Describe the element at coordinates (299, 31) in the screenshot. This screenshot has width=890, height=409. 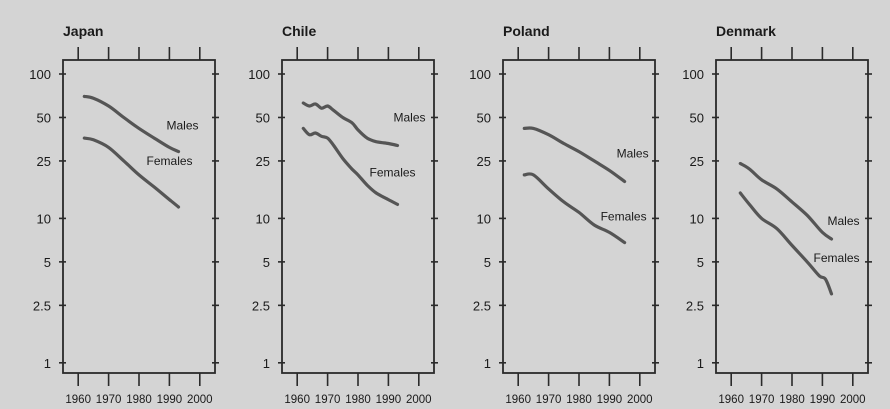
I see `panel-title: Chile` at that location.